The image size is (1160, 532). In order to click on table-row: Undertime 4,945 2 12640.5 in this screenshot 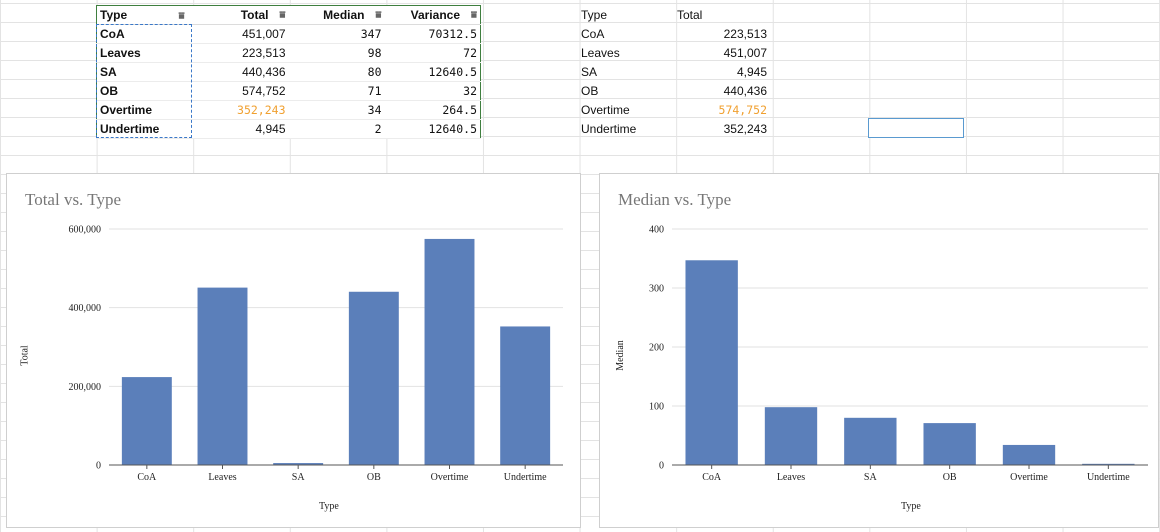, I will do `click(288, 129)`.